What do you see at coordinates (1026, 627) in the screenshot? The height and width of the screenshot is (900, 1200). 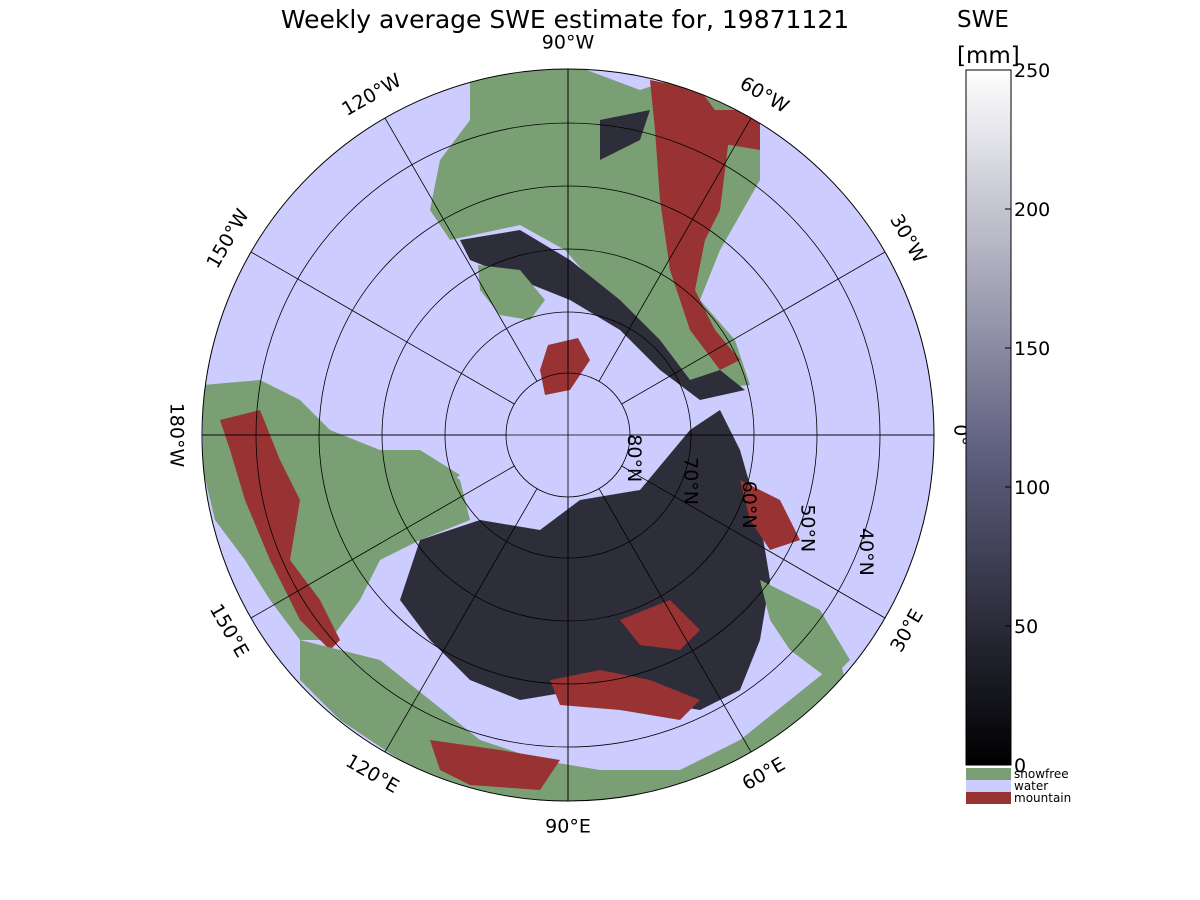 I see `colorbar-tick-label-4: 50` at bounding box center [1026, 627].